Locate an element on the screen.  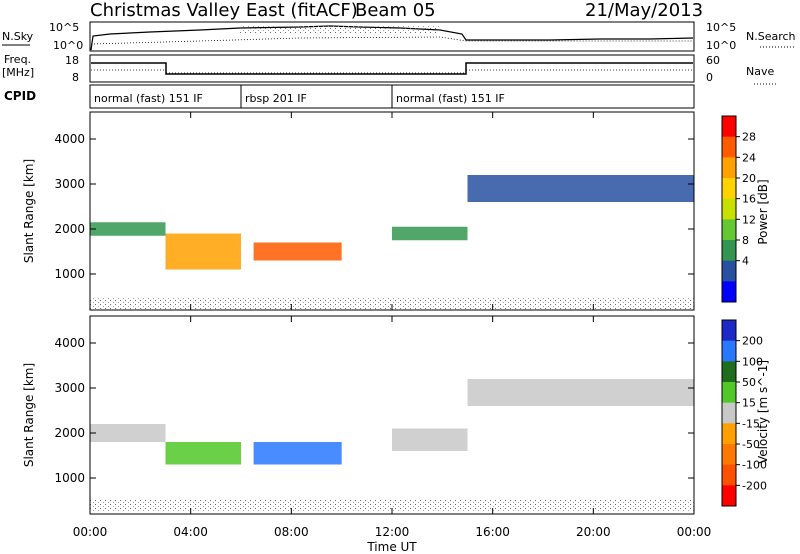
noise-right-label: N.Search is located at coordinates (771, 36).